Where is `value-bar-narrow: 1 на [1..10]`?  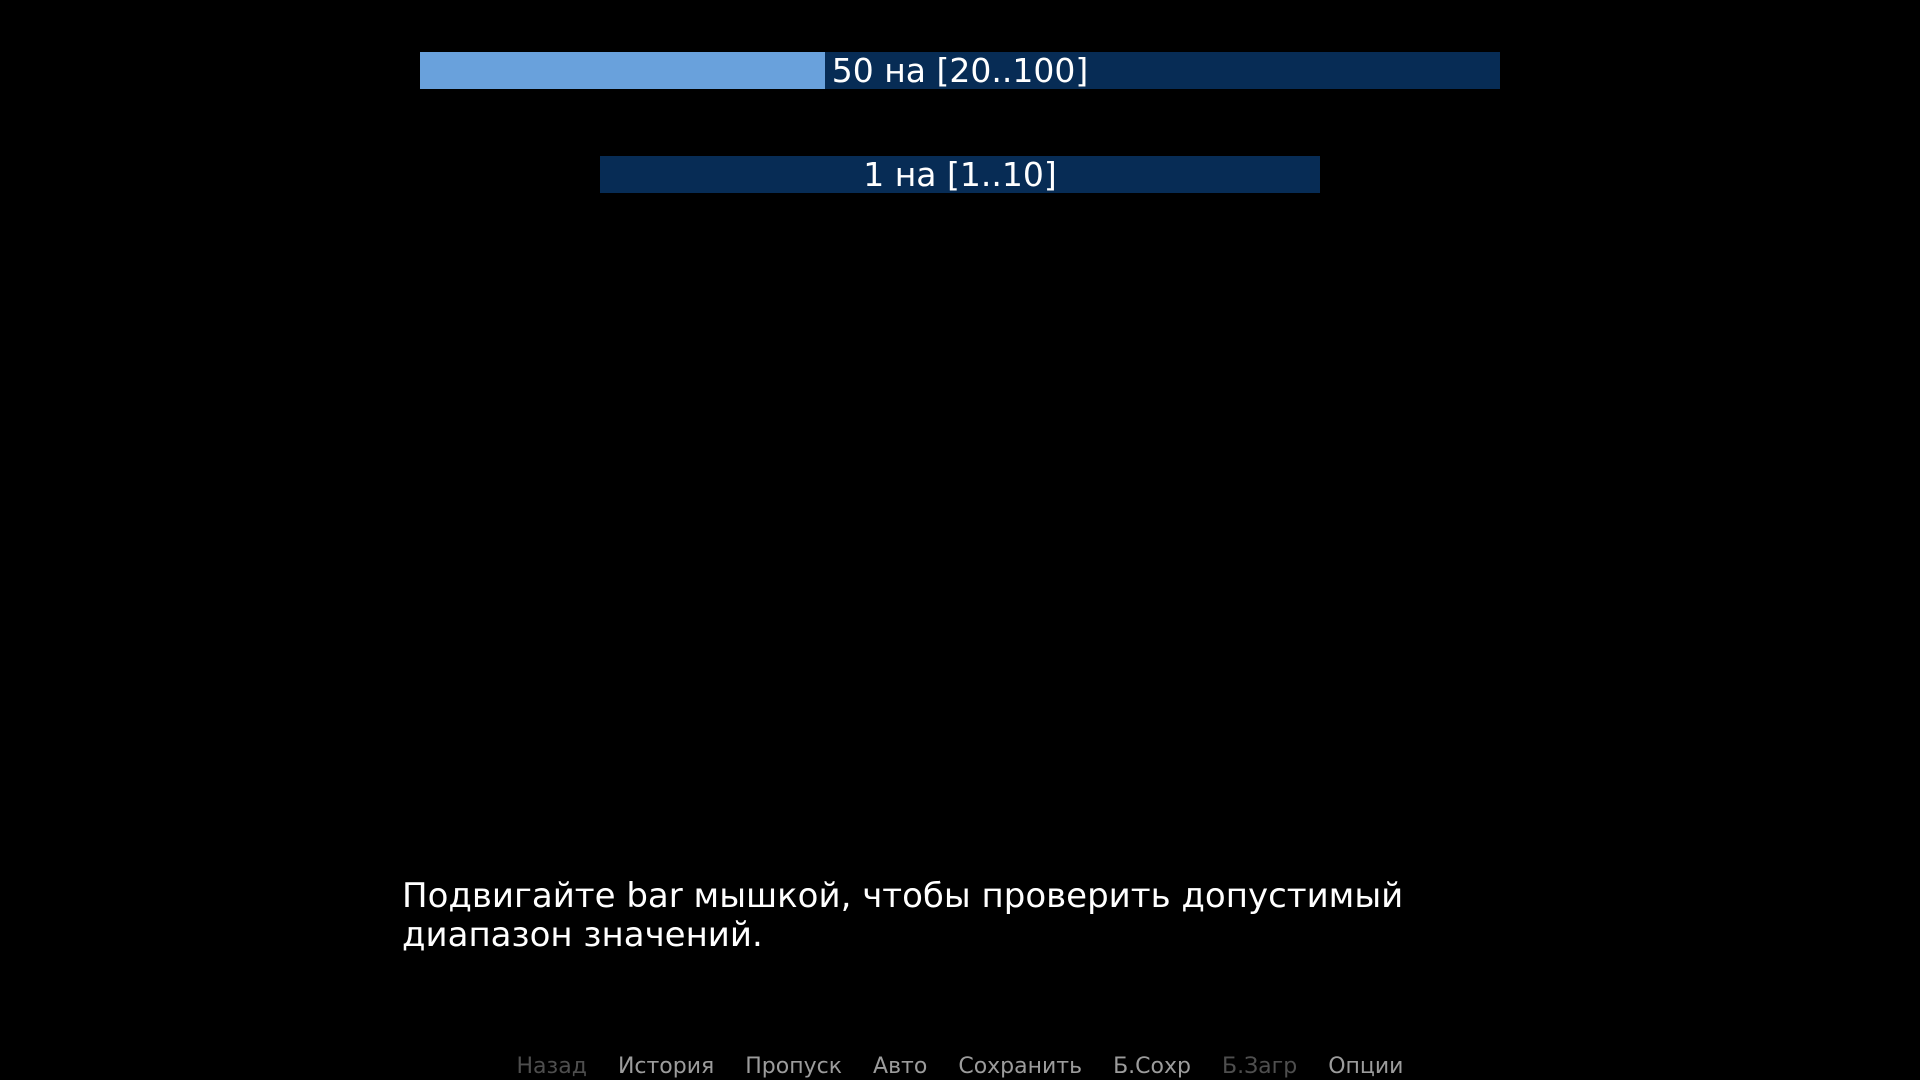
value-bar-narrow: 1 на [1..10] is located at coordinates (960, 174).